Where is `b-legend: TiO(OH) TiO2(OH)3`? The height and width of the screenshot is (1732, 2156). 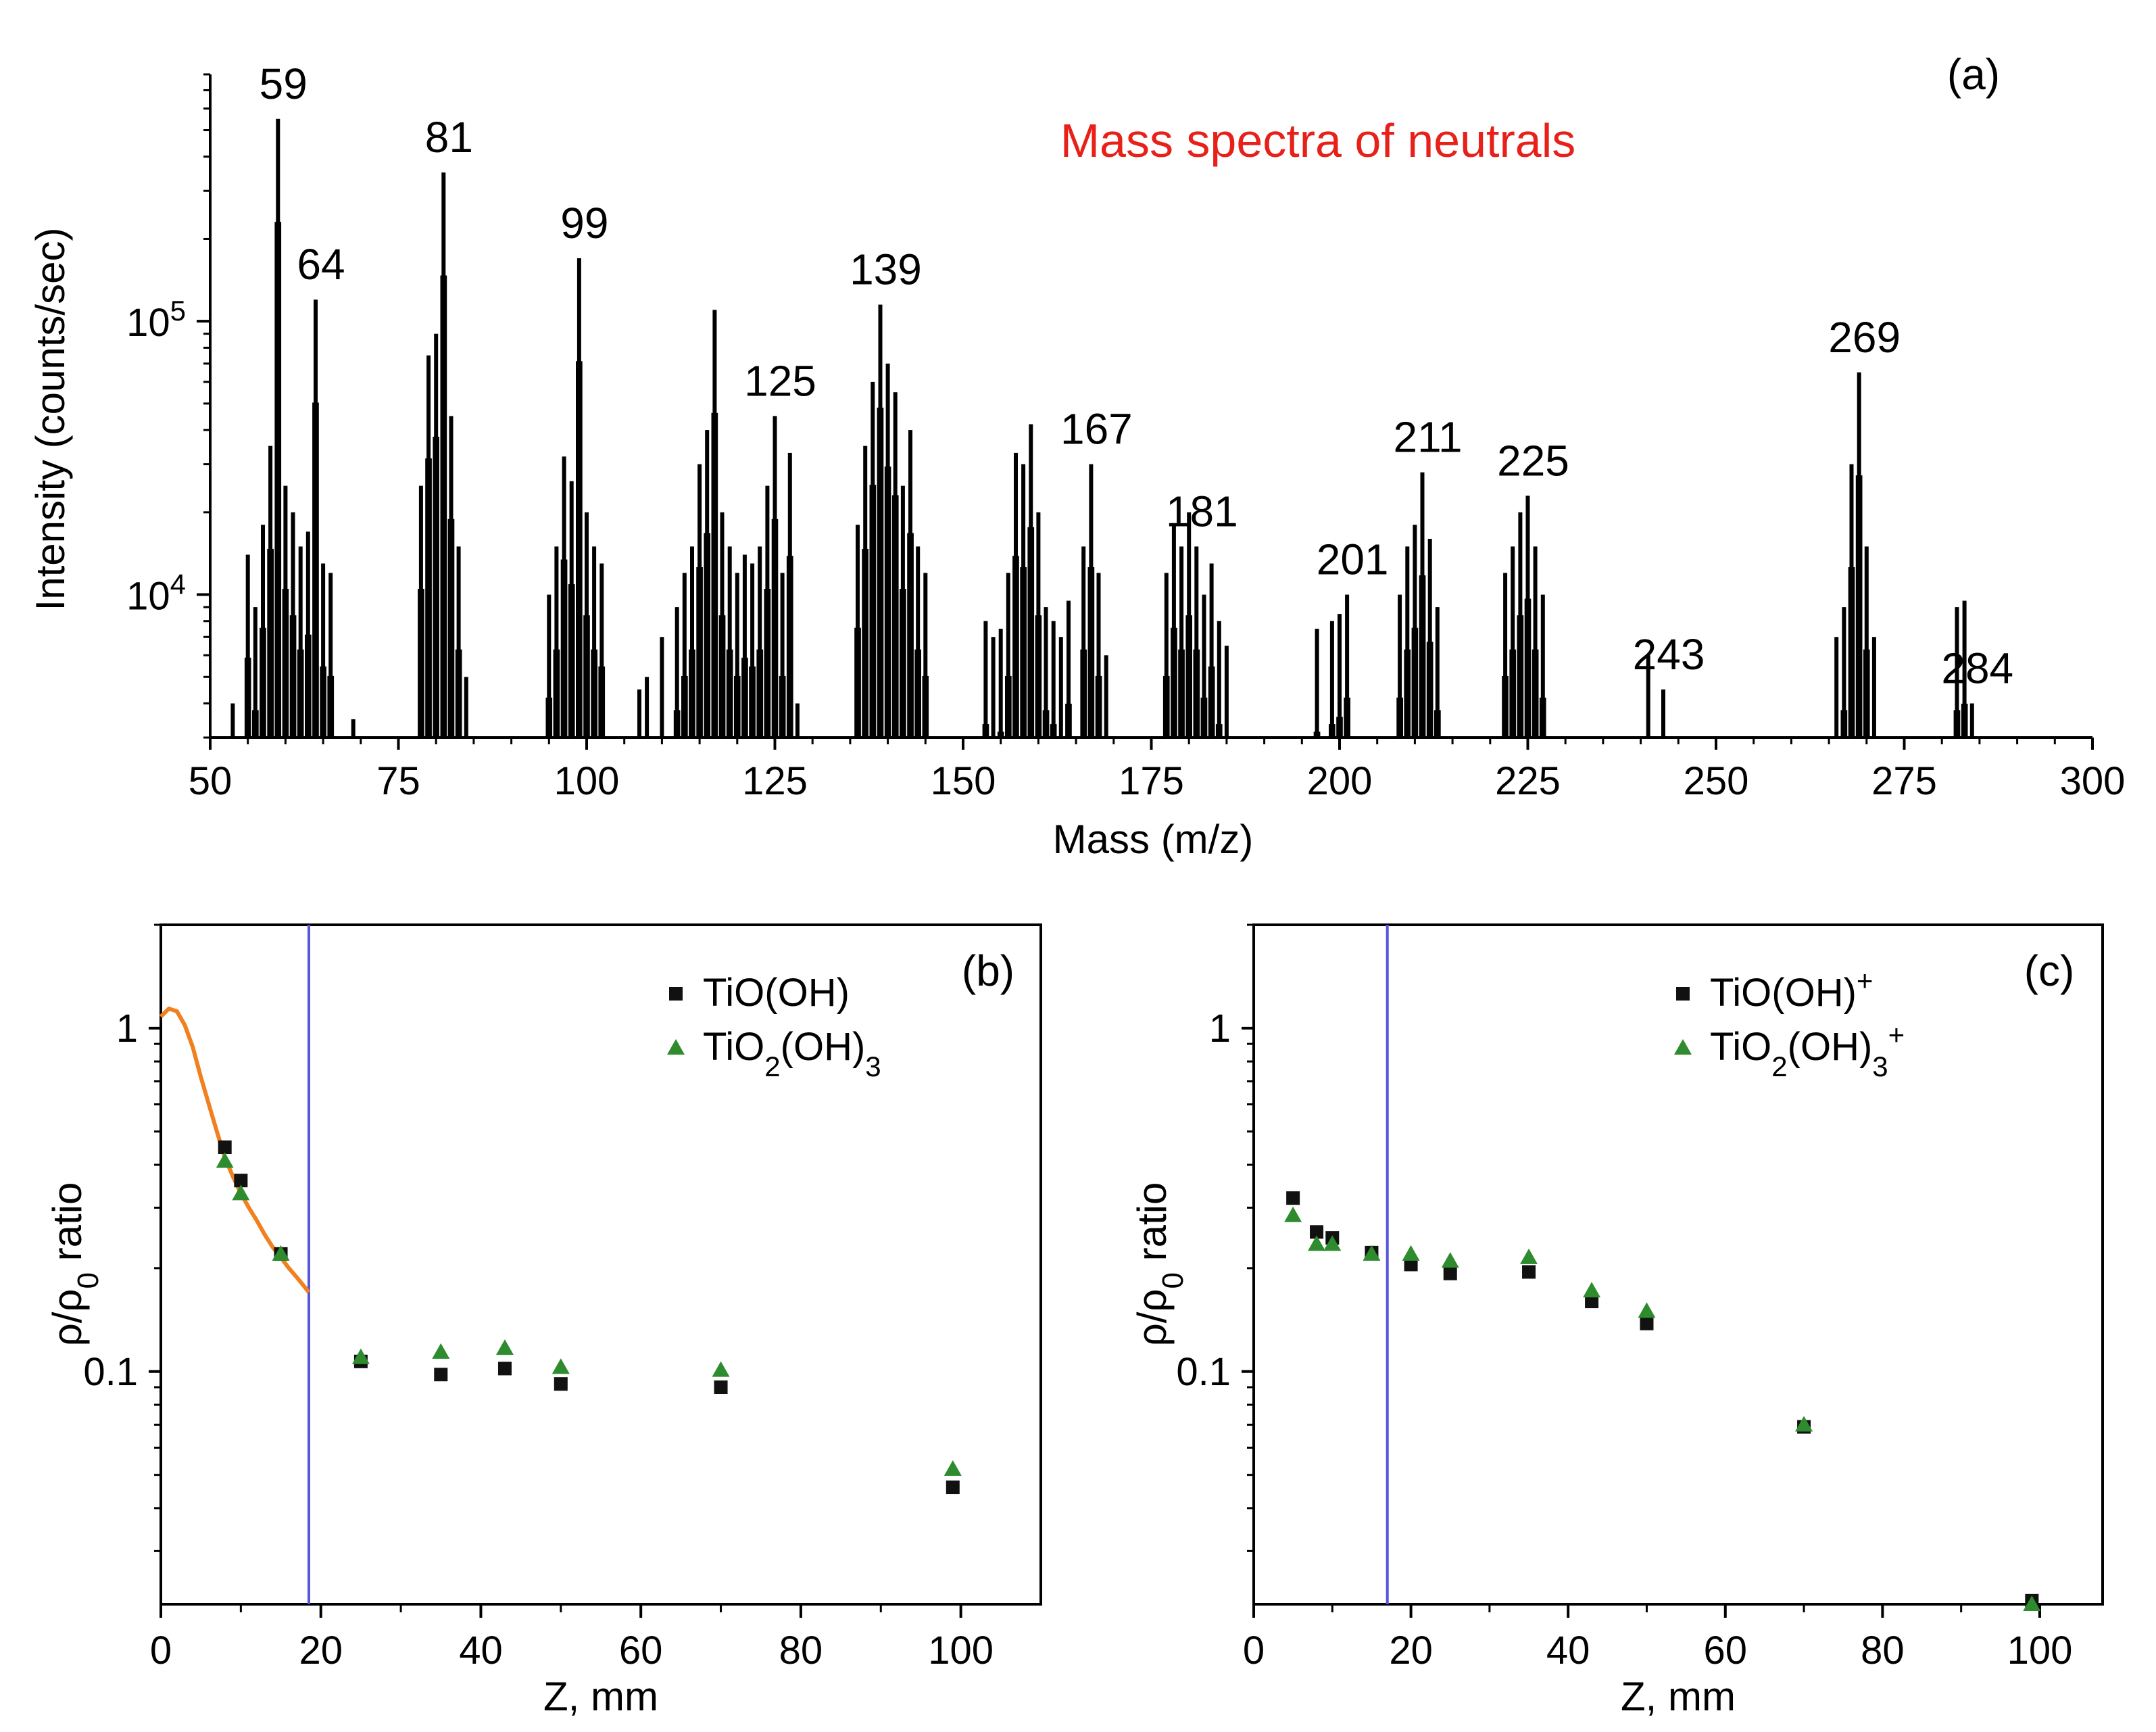 b-legend: TiO(OH) TiO2(OH)3 is located at coordinates (774, 1026).